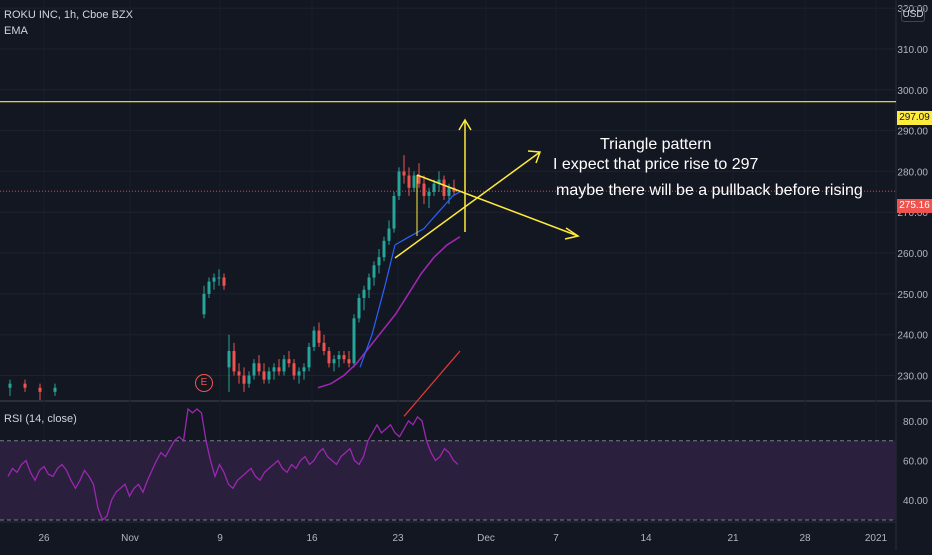 This screenshot has width=932, height=555. I want to click on time-tick-label: 9, so click(220, 538).